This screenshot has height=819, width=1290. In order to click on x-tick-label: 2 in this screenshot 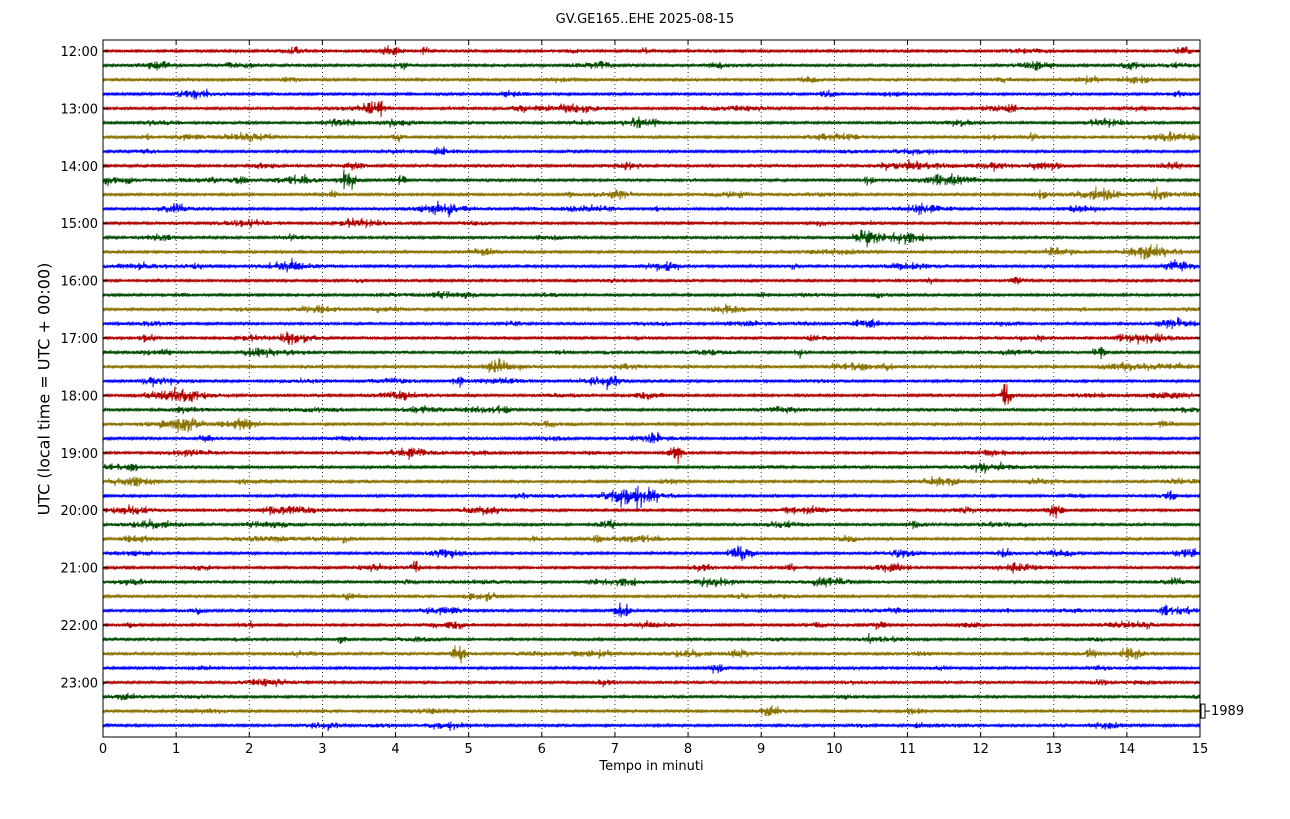, I will do `click(249, 749)`.